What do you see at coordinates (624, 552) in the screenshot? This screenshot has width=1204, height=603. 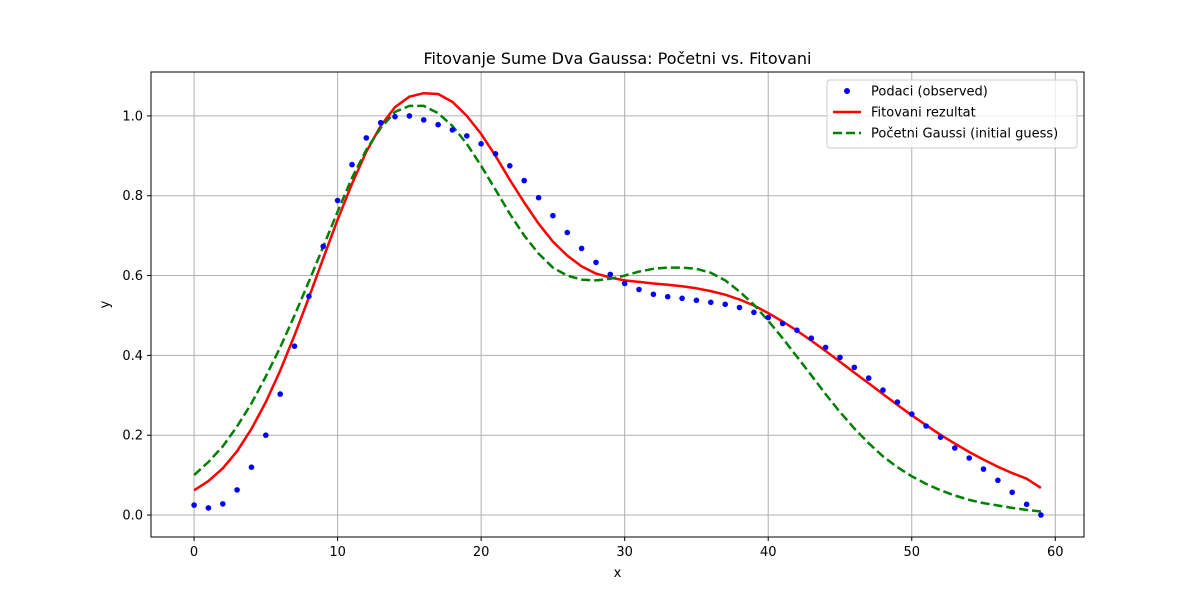 I see `x-tick-label: 30` at bounding box center [624, 552].